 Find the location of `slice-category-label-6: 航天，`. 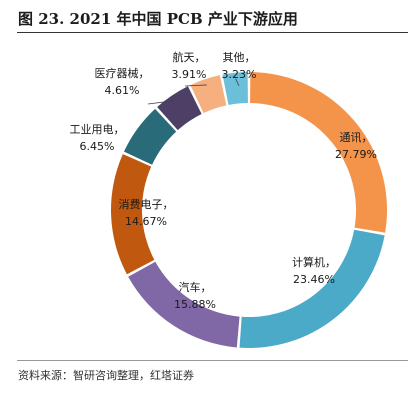

slice-category-label-6: 航天， is located at coordinates (189, 57).